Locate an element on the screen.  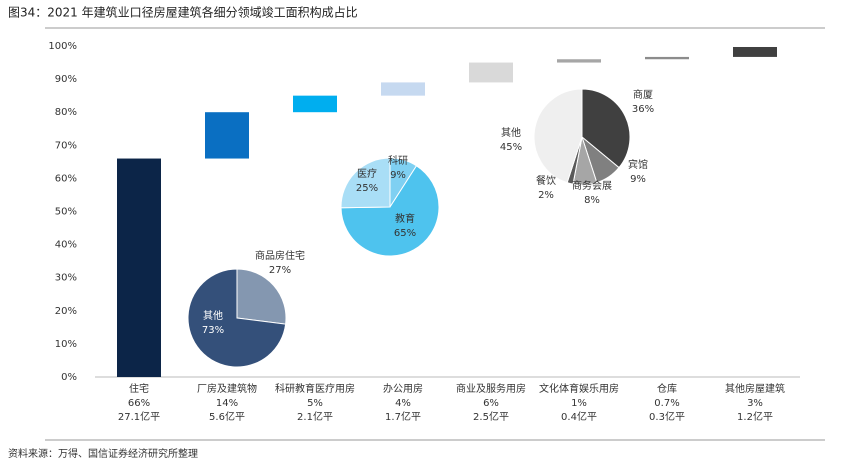
y-tick-label: 100% is located at coordinates (62, 46).